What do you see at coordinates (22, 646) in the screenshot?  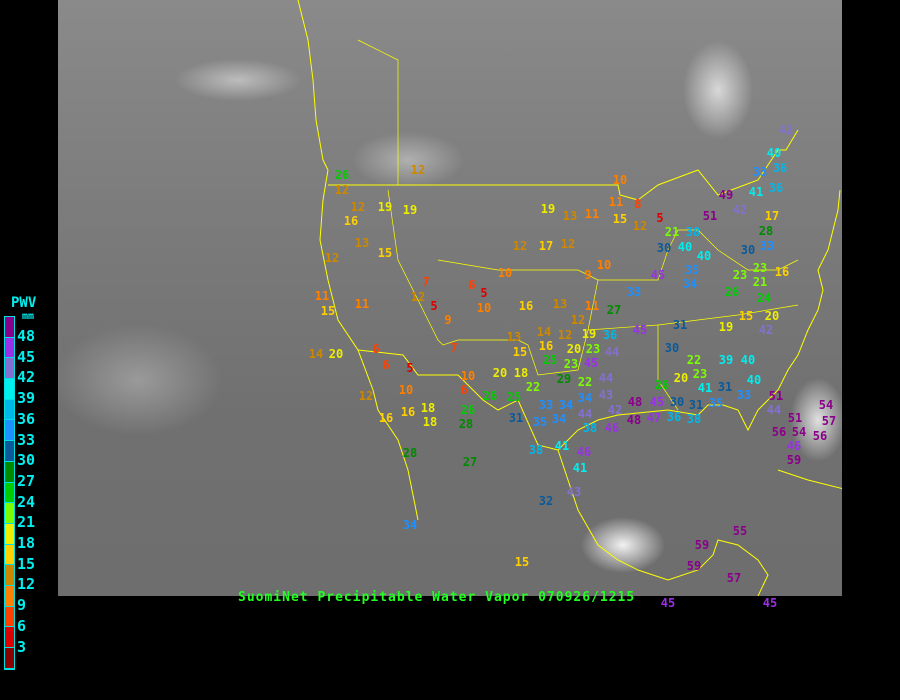 I see `legend-label: 3` at bounding box center [22, 646].